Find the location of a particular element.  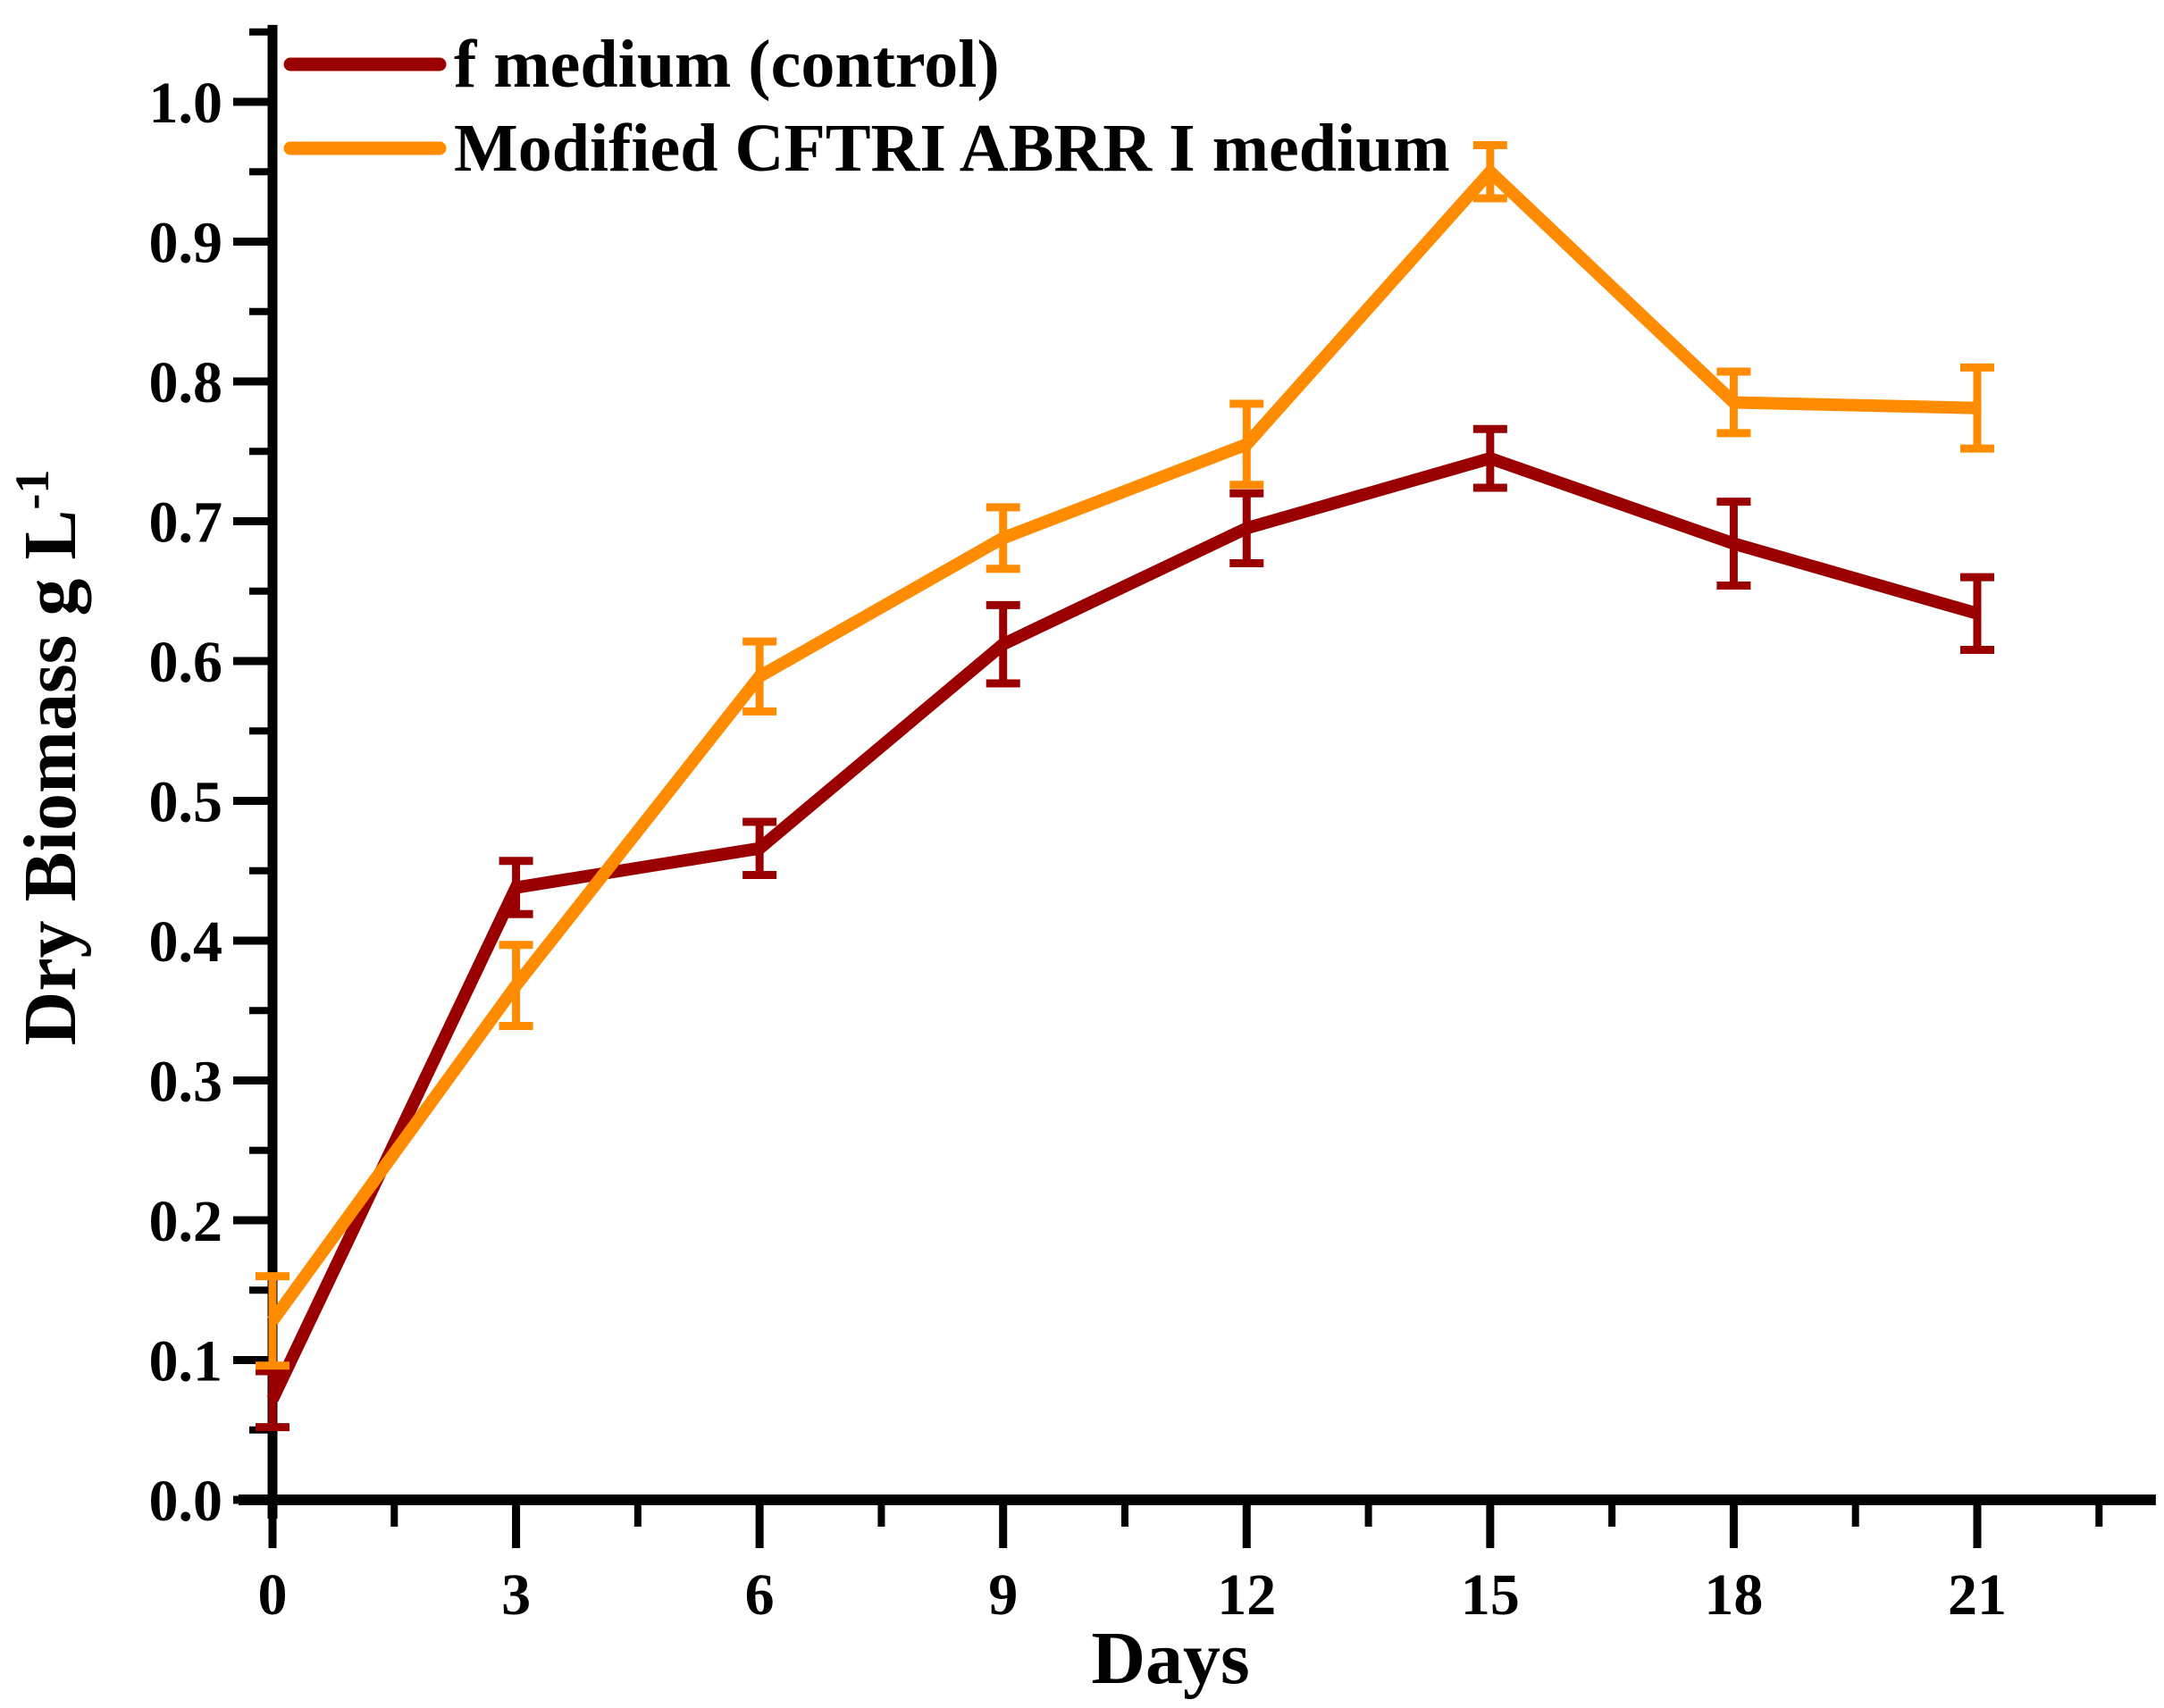

x-tick-label: 6 is located at coordinates (760, 1595).